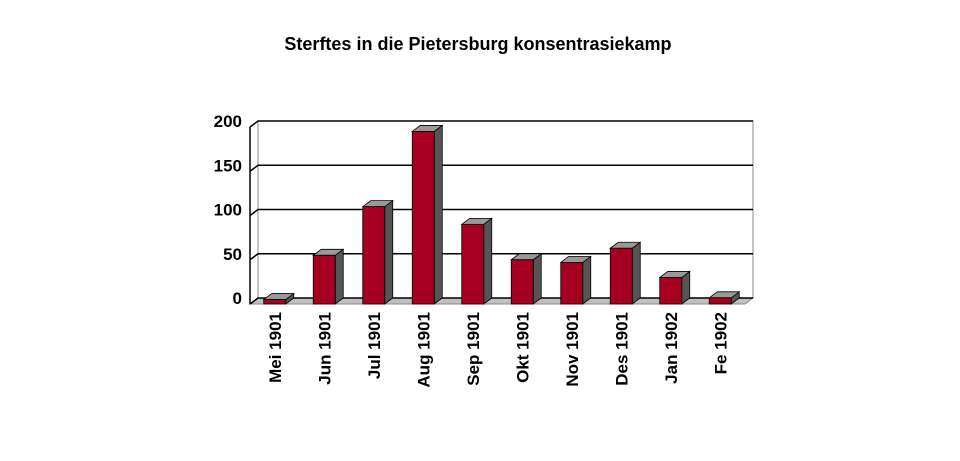 This screenshot has width=960, height=461. What do you see at coordinates (572, 349) in the screenshot?
I see `x-tick-label: Nov 1901` at bounding box center [572, 349].